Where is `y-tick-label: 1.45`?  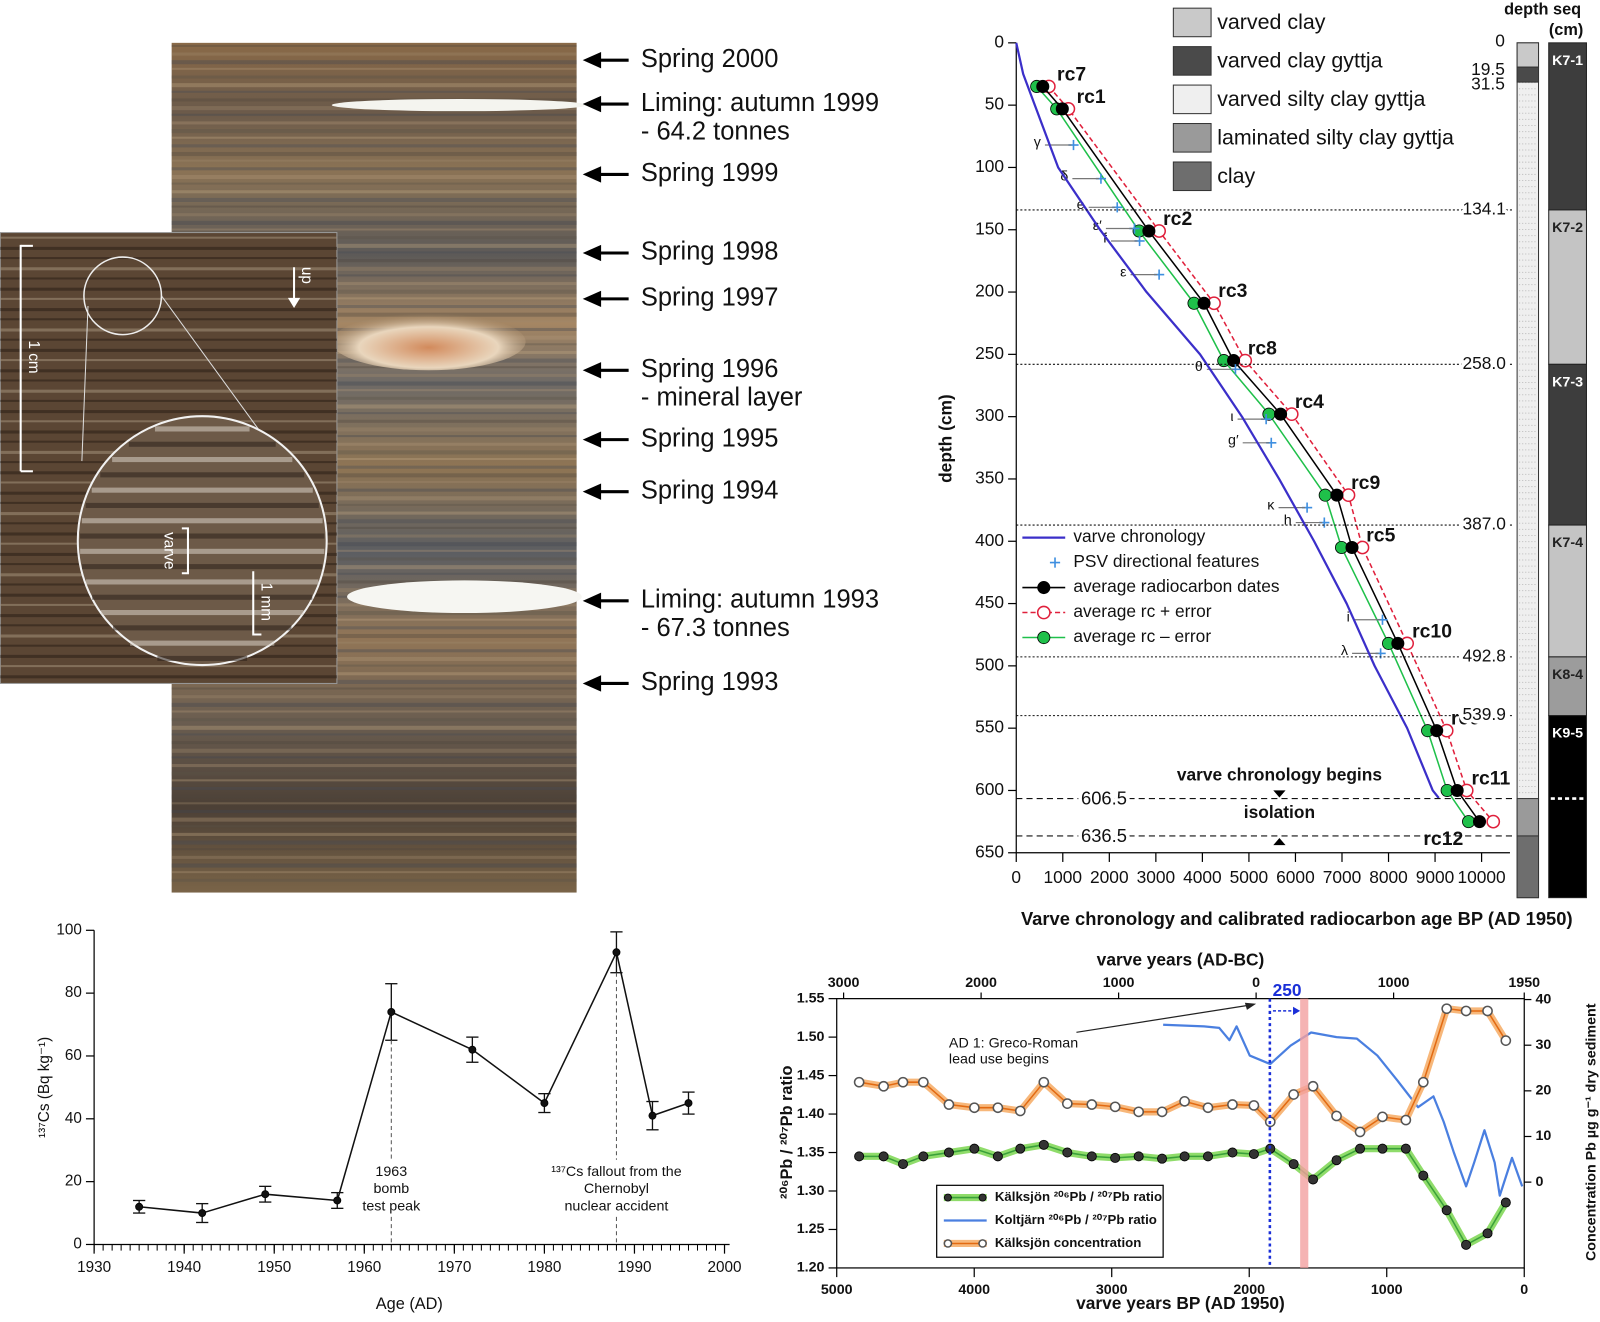 y-tick-label: 1.45 is located at coordinates (811, 1075).